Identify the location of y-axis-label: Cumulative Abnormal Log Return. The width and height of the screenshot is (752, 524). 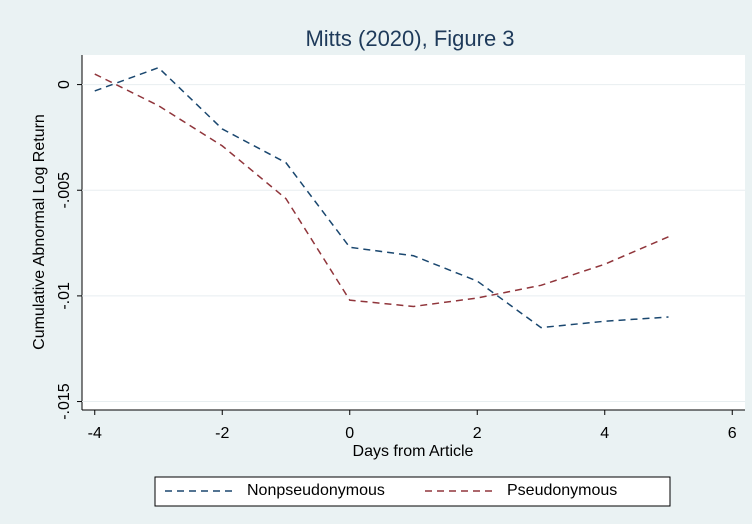
(39, 232).